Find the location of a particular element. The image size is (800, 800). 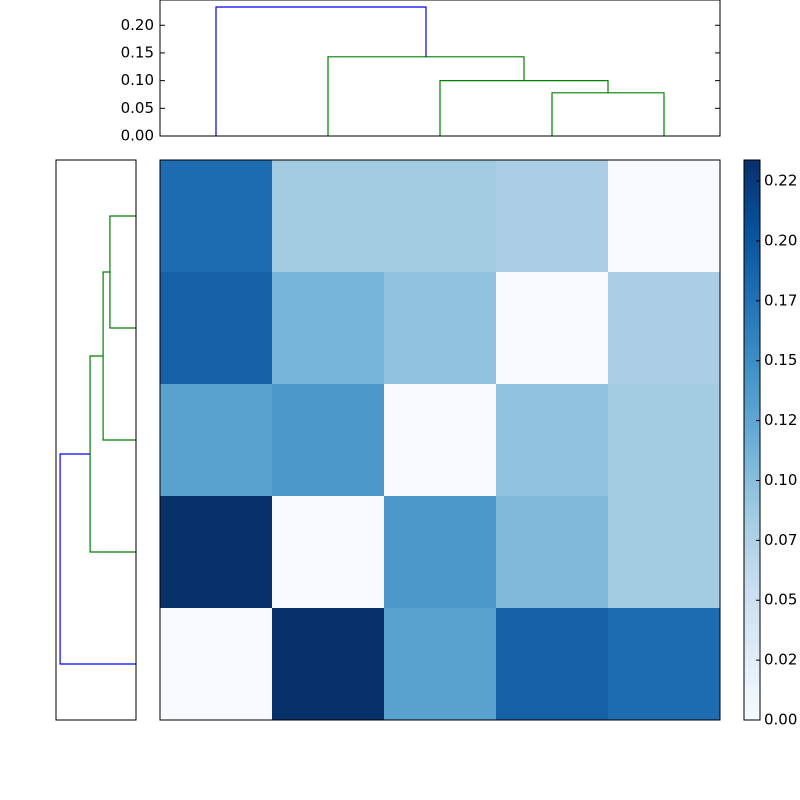

left-frame is located at coordinates (96, 440).